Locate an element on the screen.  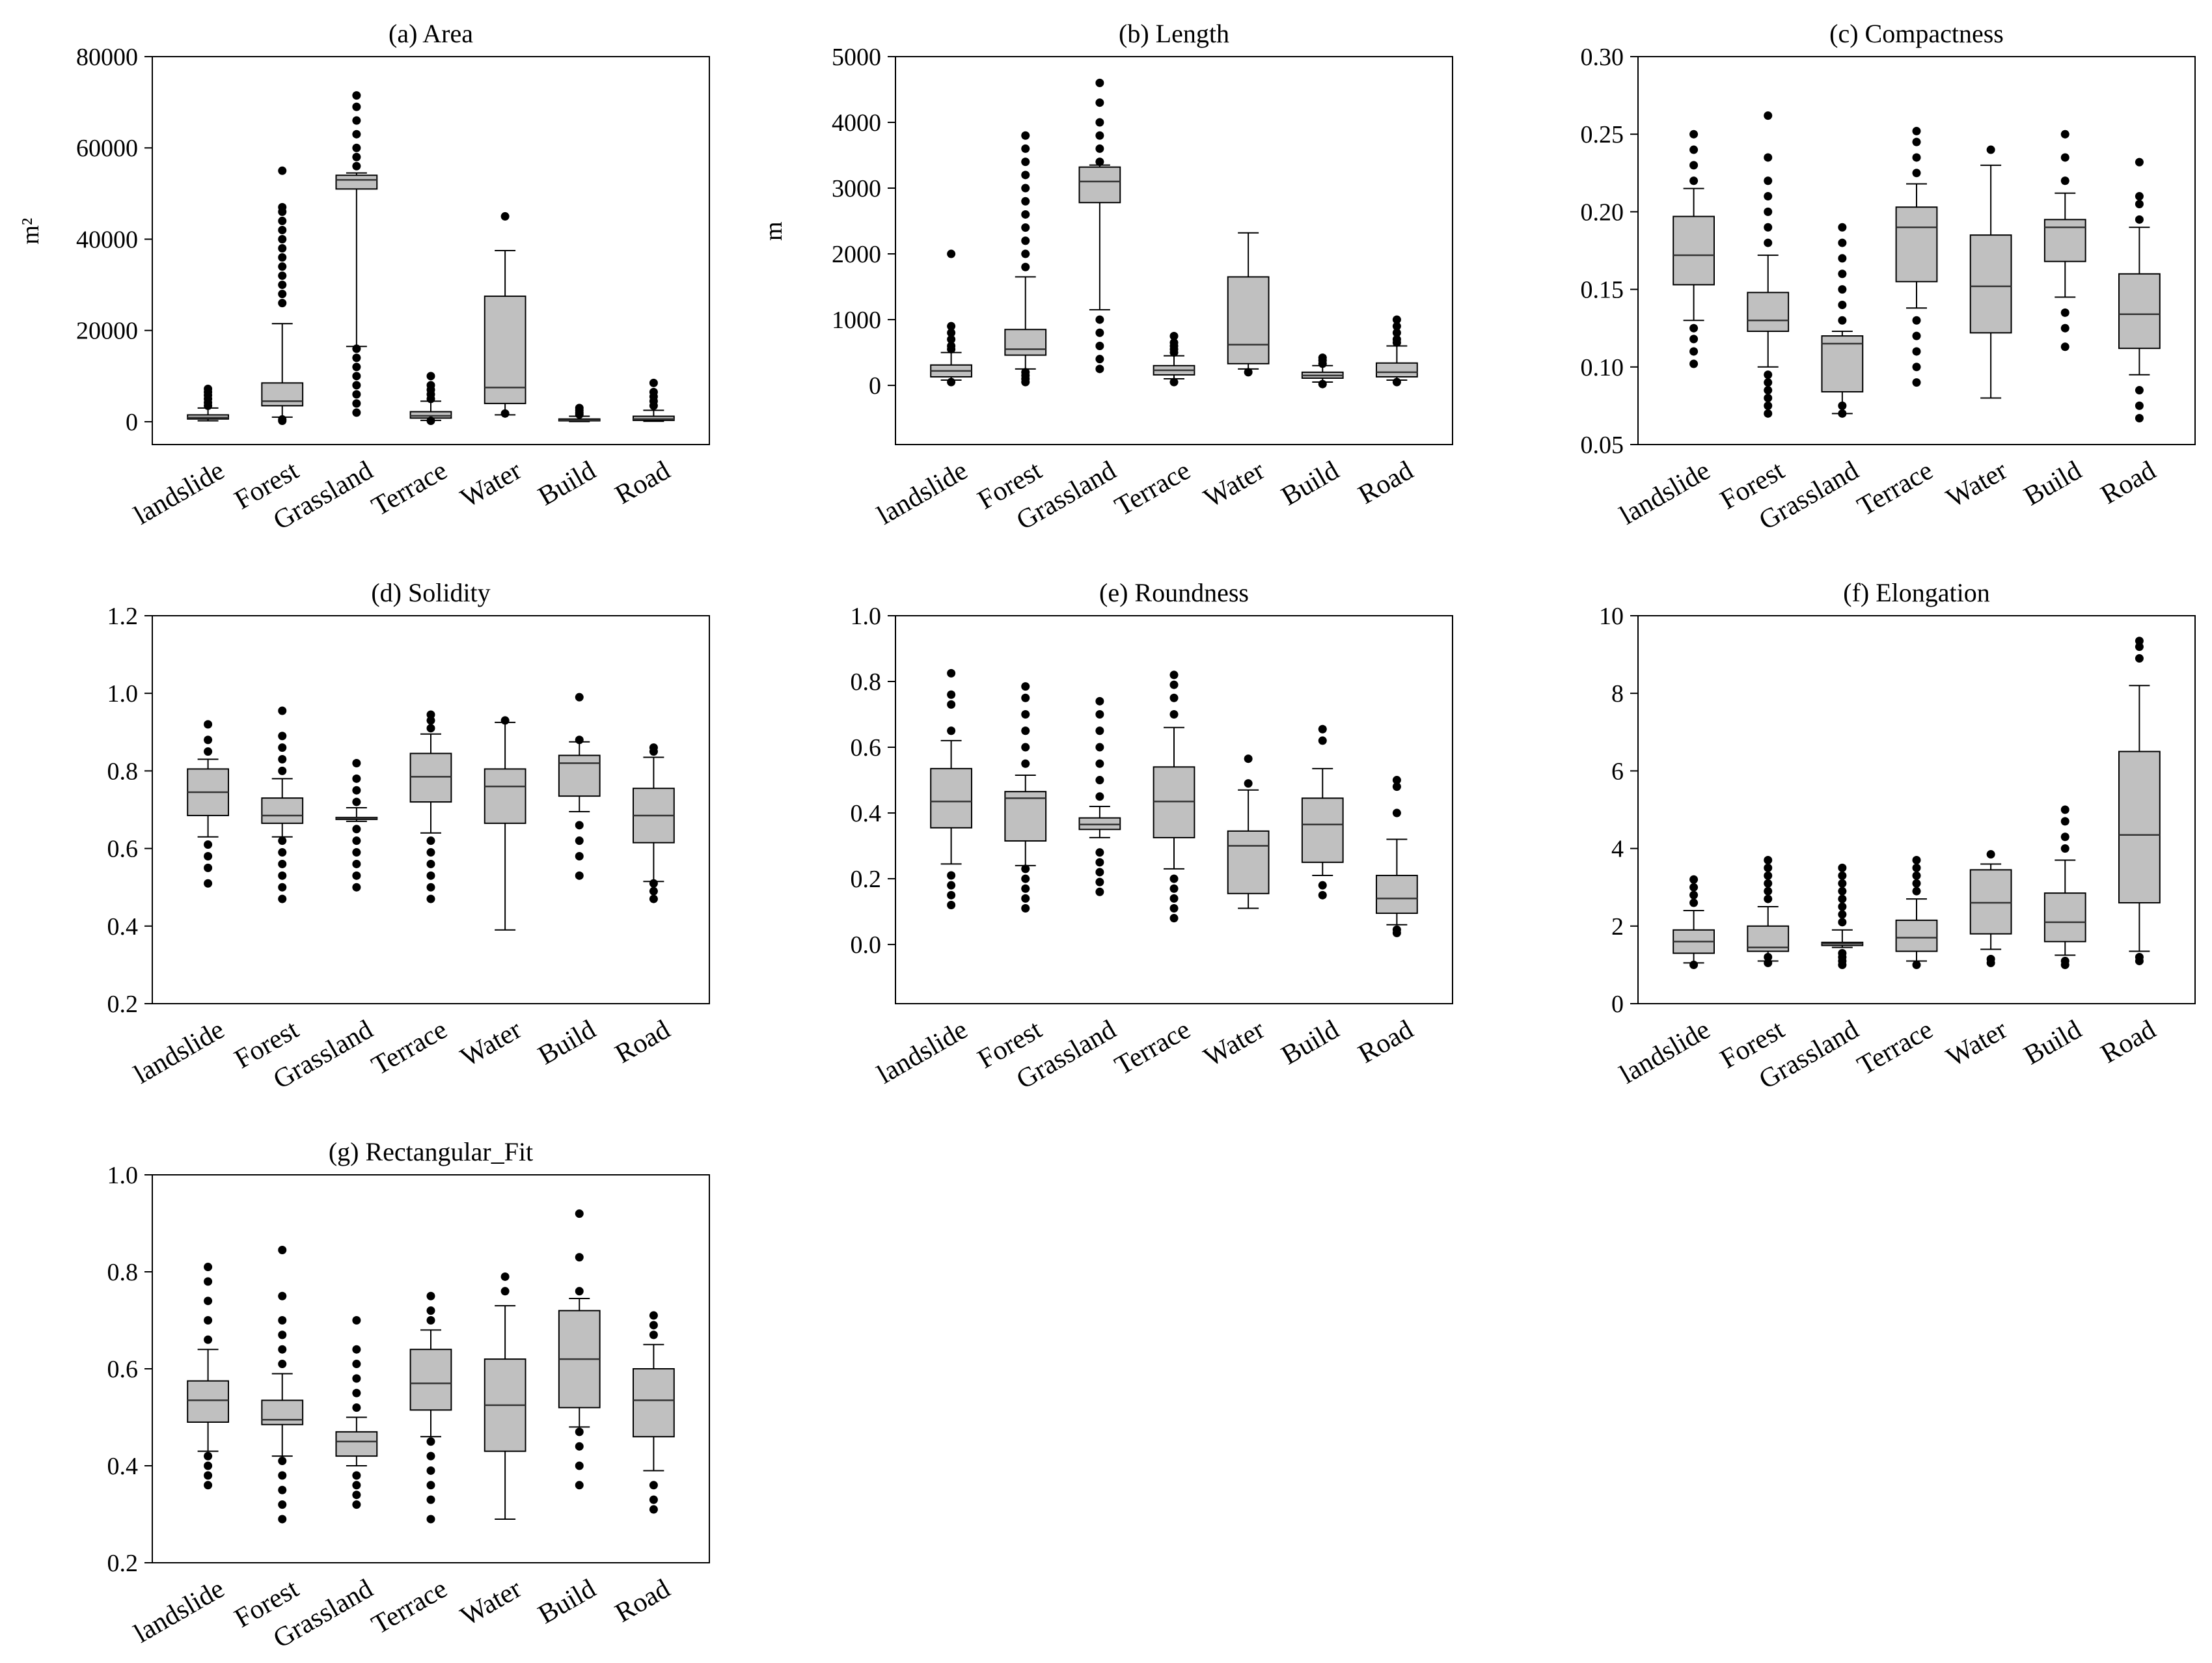
y-tick-label: 0.0 is located at coordinates (867, 945).